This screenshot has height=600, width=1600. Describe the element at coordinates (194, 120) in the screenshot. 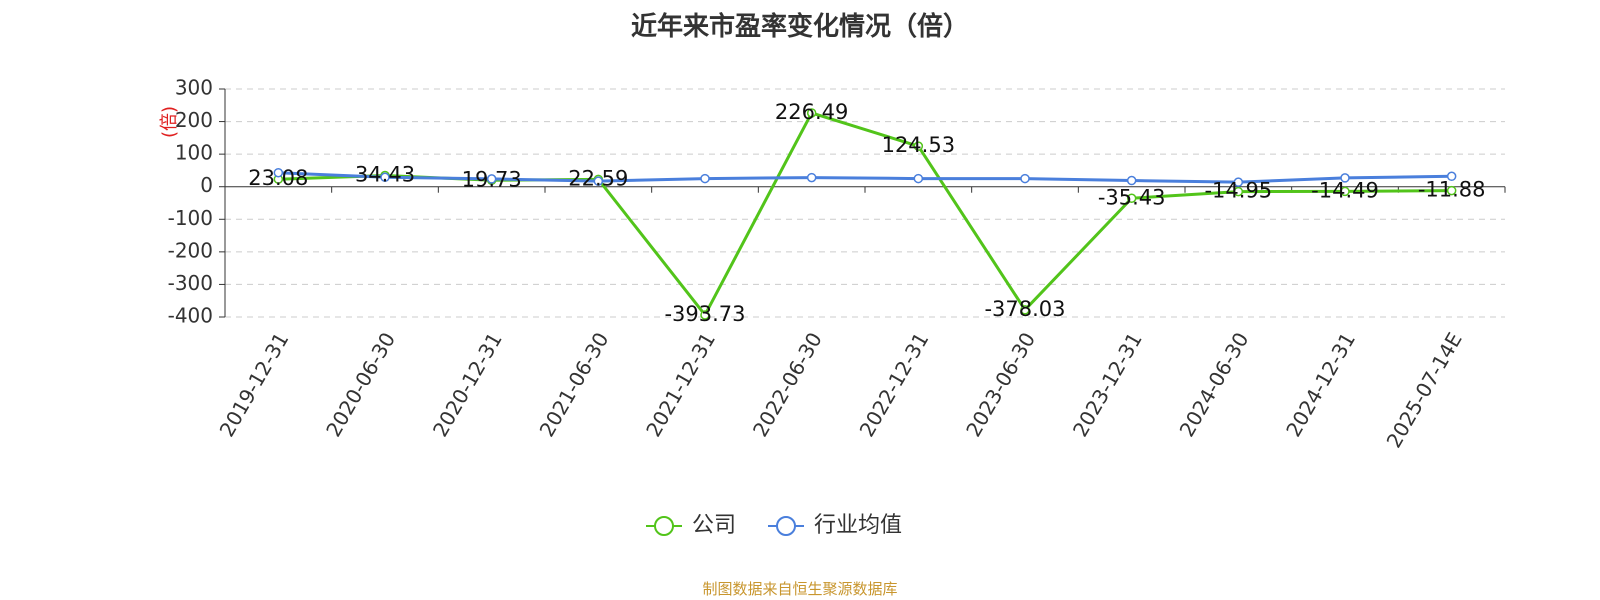

I see `y-tick-label: 200` at that location.